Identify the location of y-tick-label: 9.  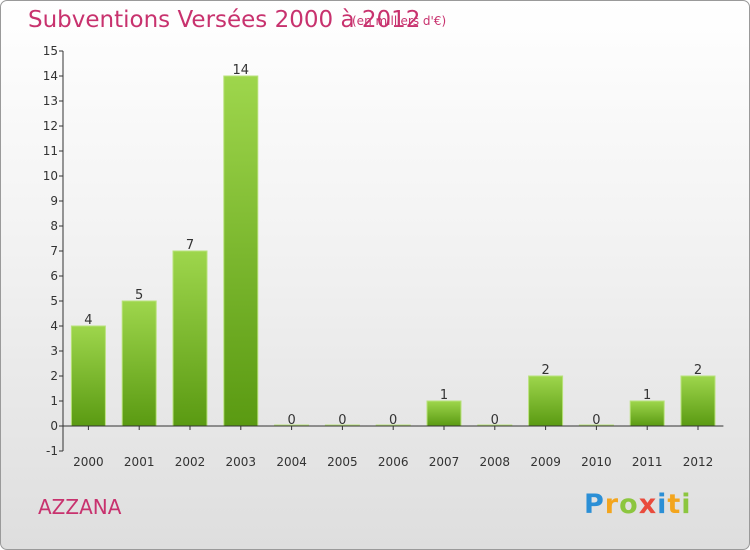
(54, 201).